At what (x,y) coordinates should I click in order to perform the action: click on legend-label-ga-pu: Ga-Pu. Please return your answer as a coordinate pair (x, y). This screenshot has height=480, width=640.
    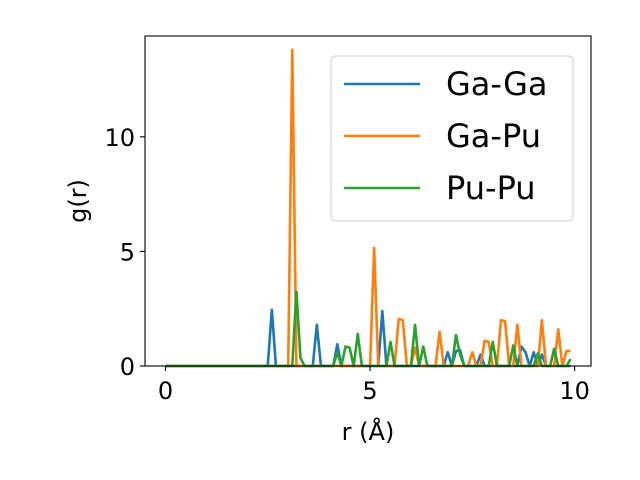
    Looking at the image, I should click on (493, 136).